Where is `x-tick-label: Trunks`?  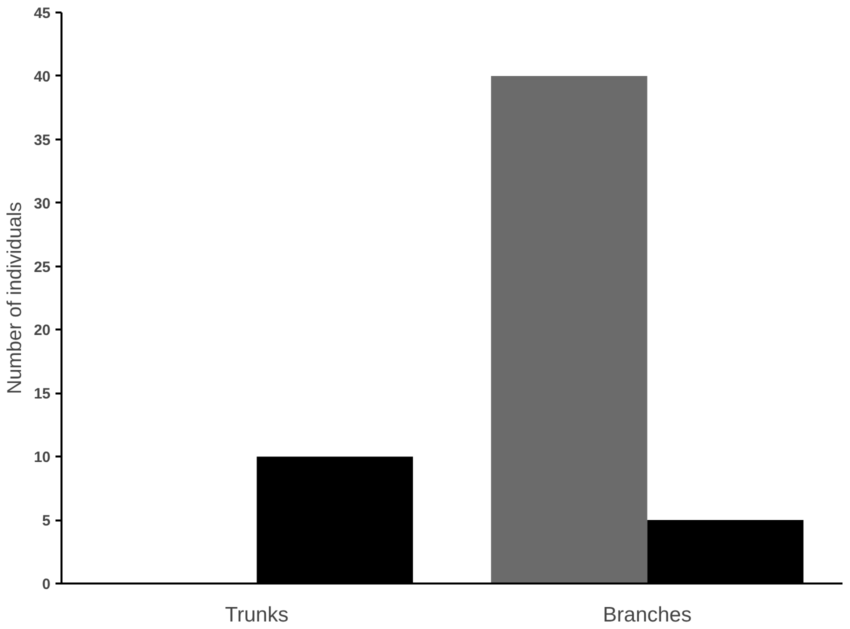 x-tick-label: Trunks is located at coordinates (256, 615).